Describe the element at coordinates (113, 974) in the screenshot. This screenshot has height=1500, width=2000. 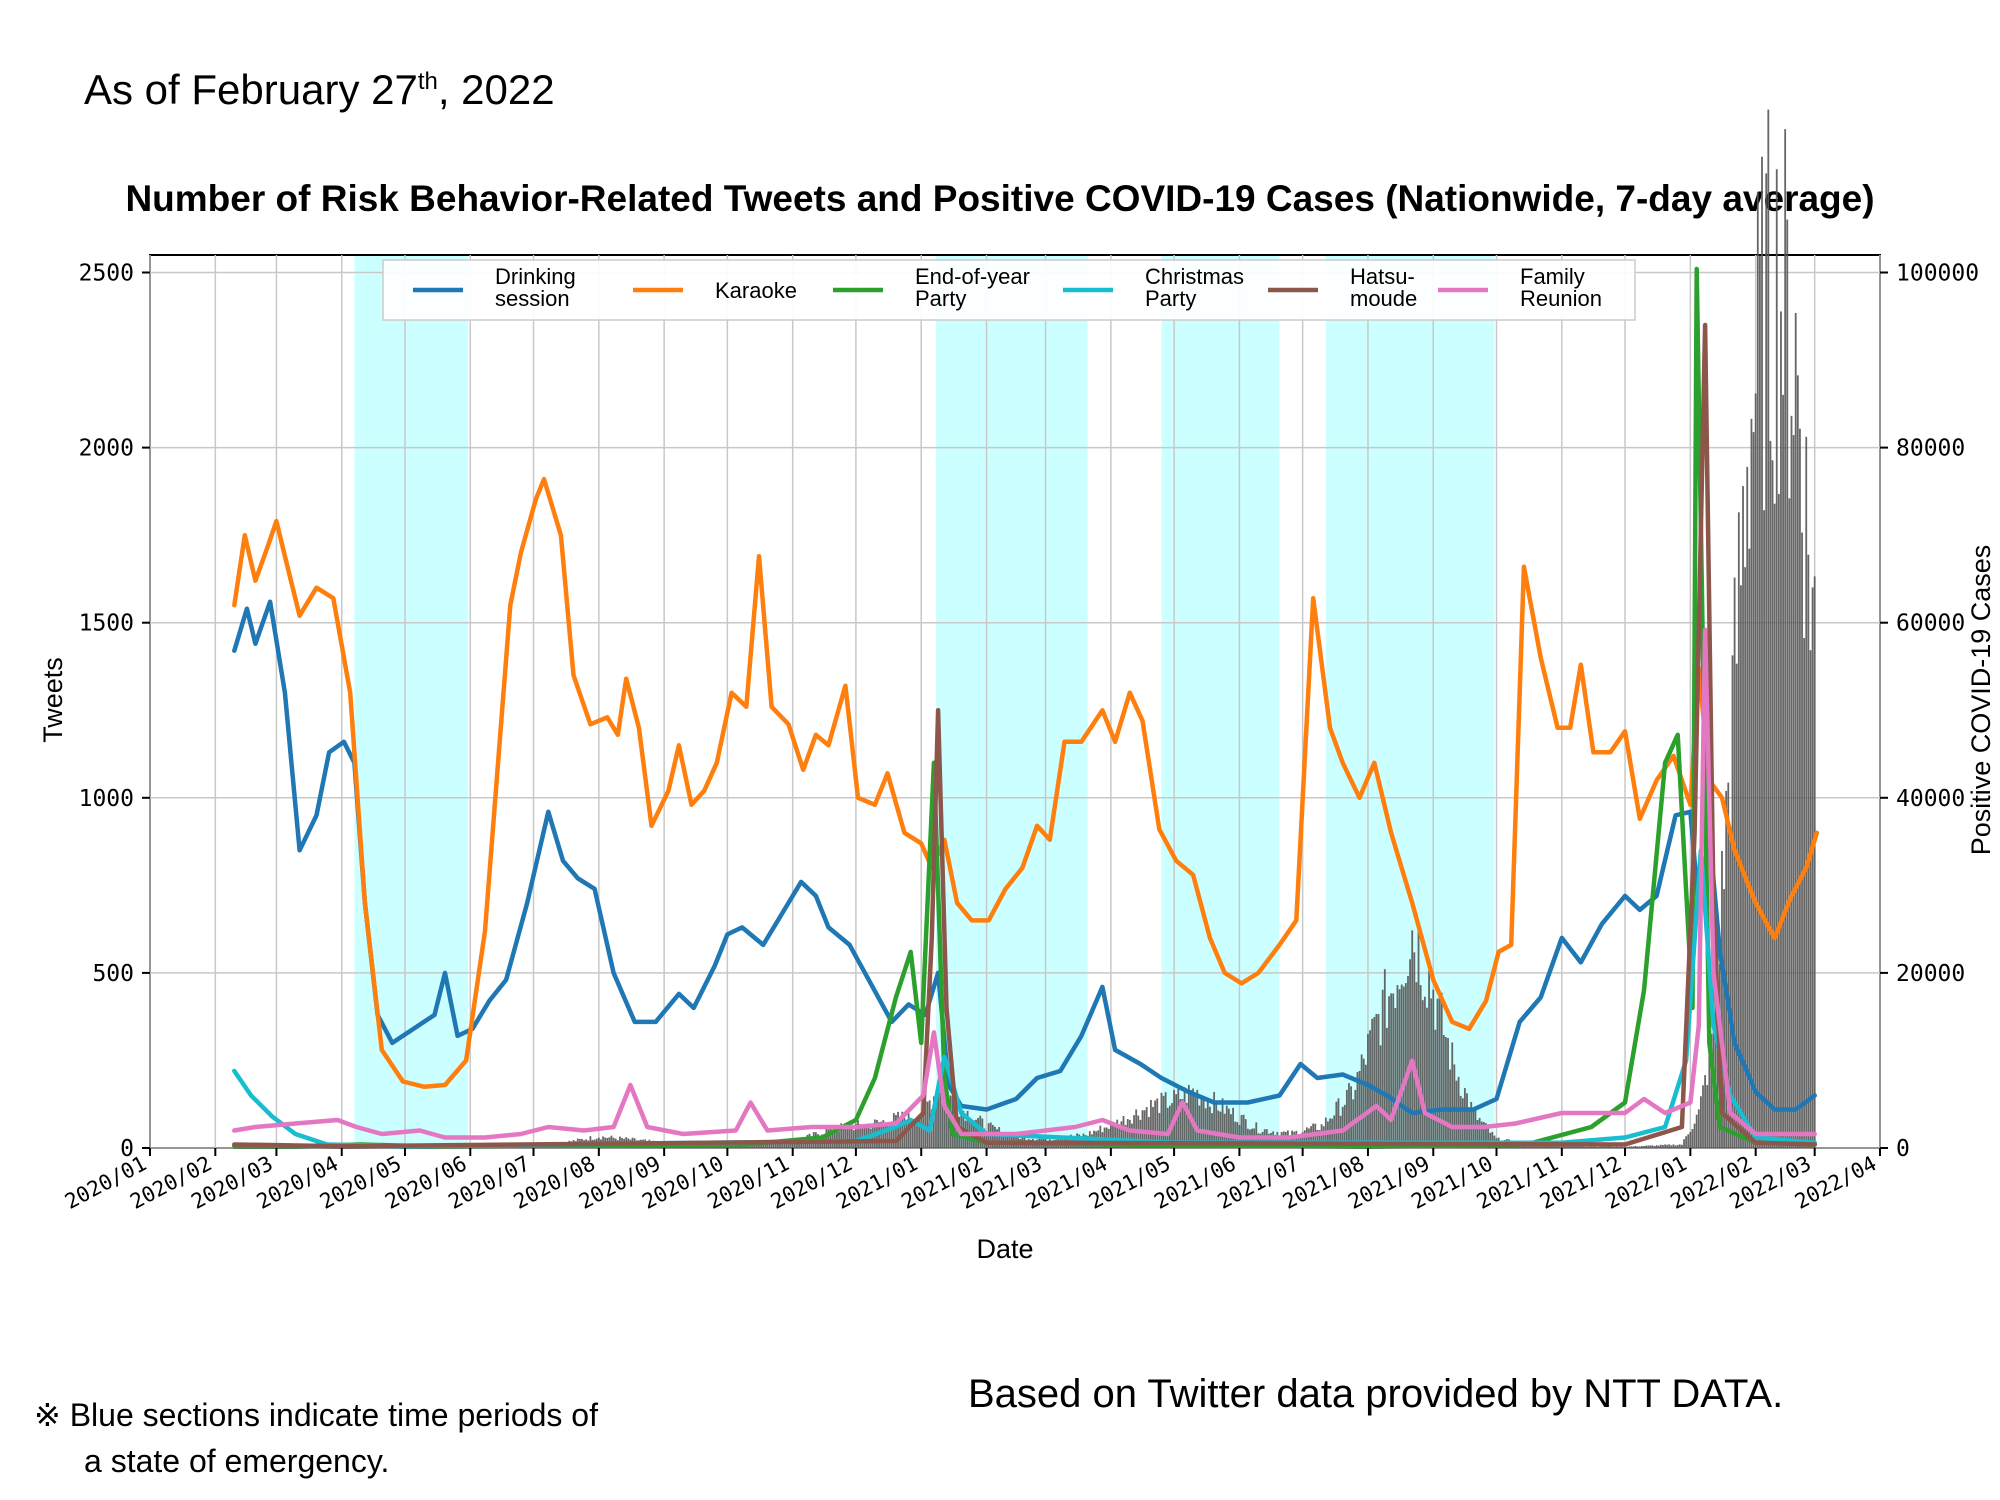
I see `y-tick-label: 500` at that location.